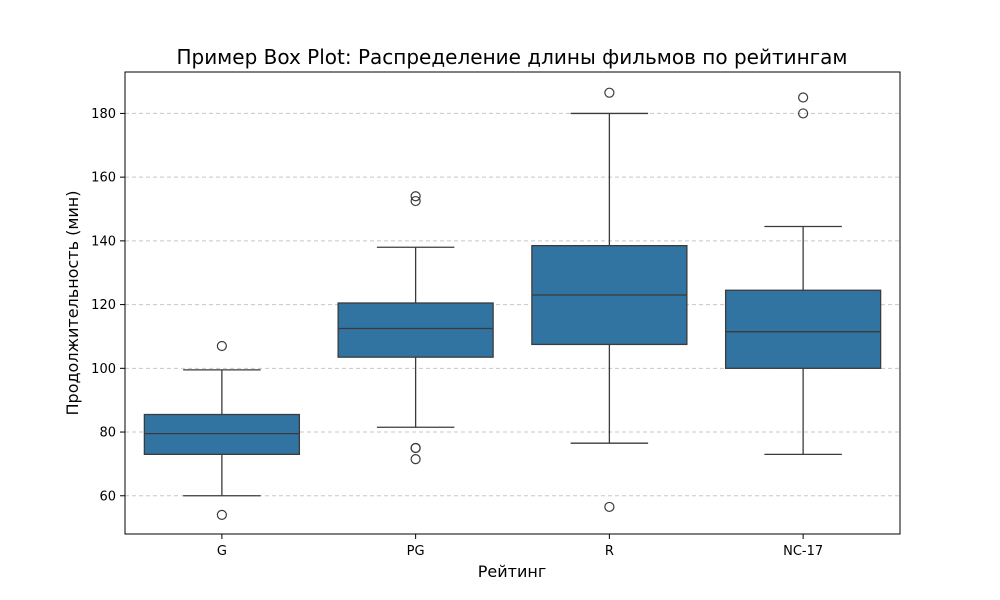 The width and height of the screenshot is (1000, 600). I want to click on y-tick-label: 180, so click(103, 114).